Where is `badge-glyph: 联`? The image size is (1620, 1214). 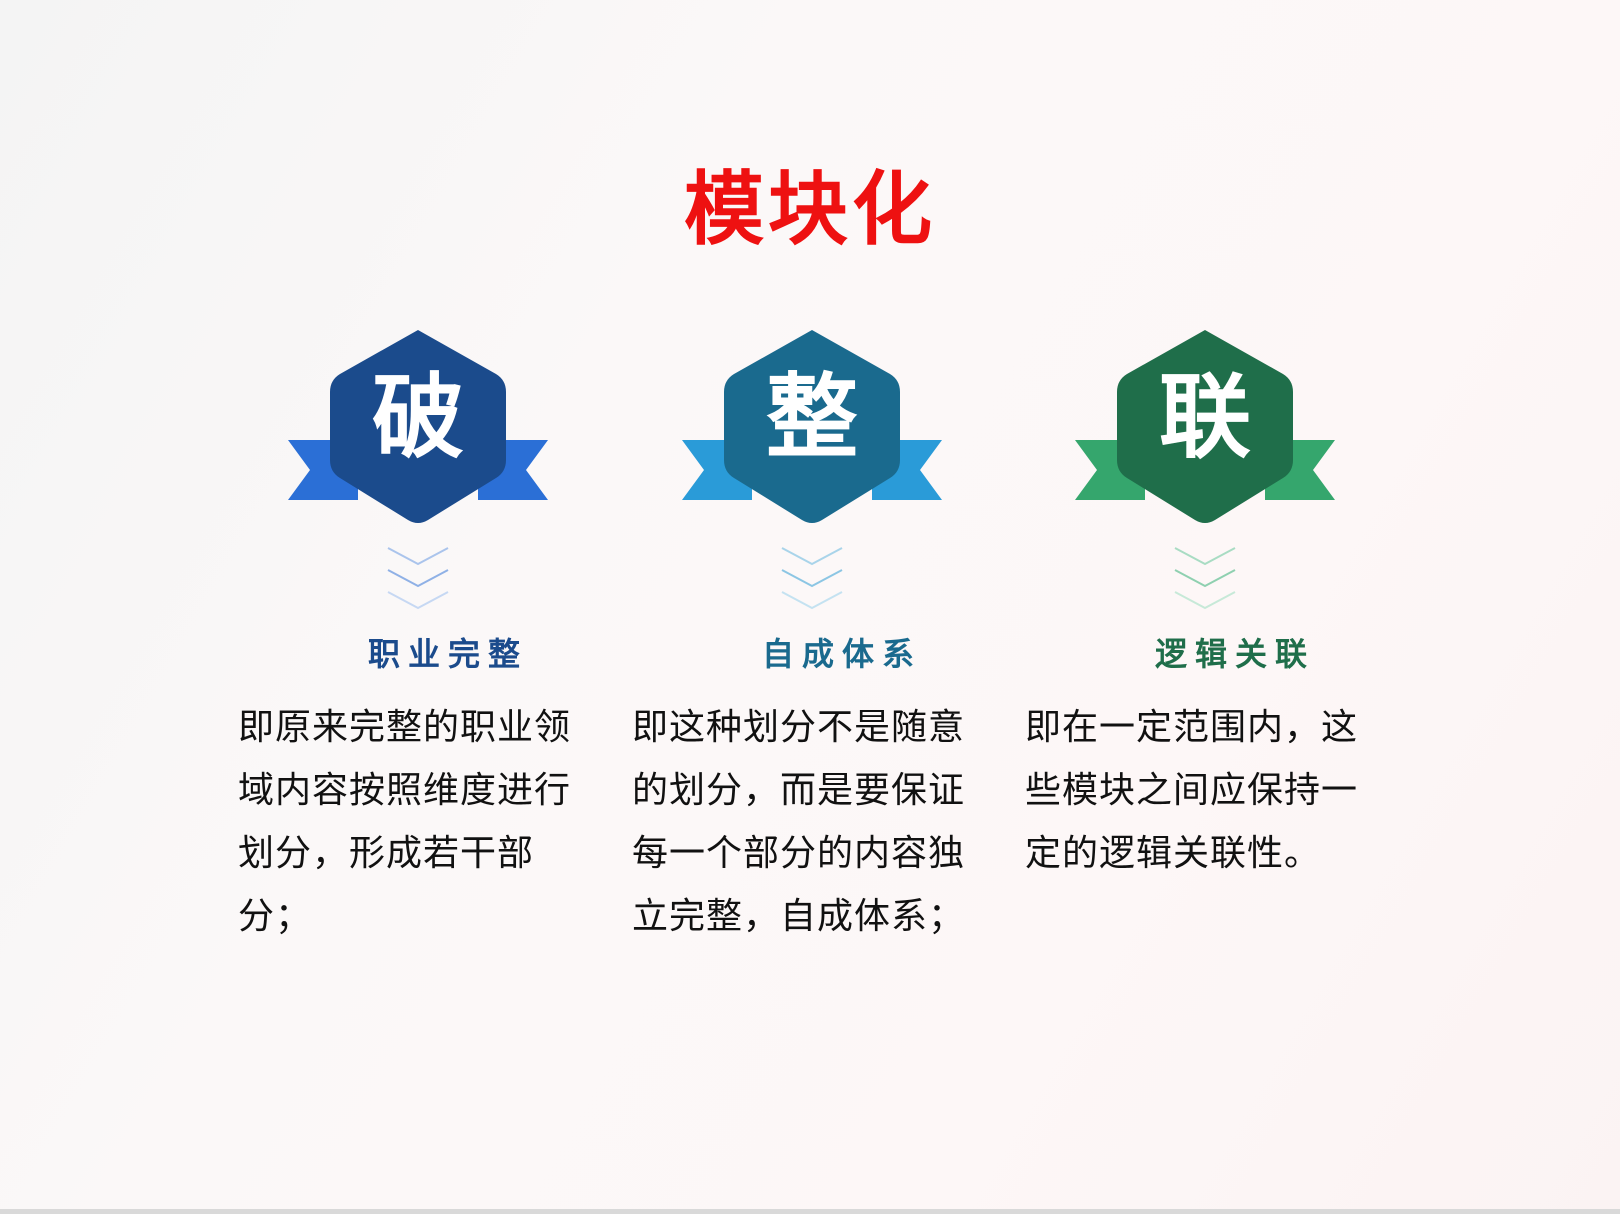 badge-glyph: 联 is located at coordinates (1204, 417).